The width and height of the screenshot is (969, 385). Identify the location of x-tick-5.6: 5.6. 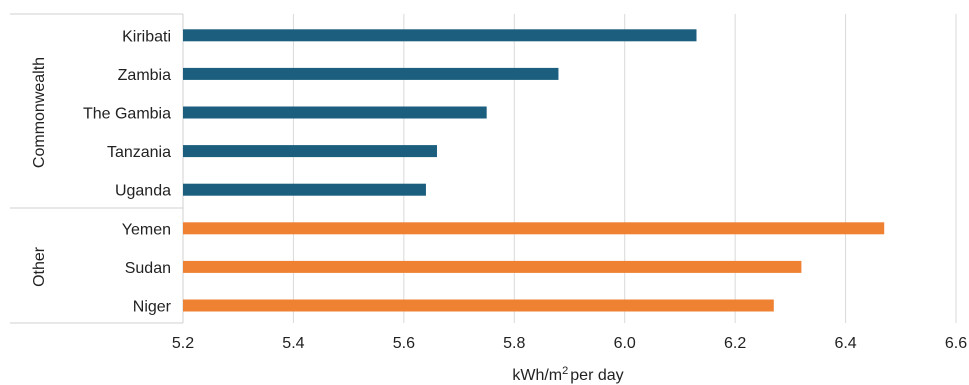
(404, 343).